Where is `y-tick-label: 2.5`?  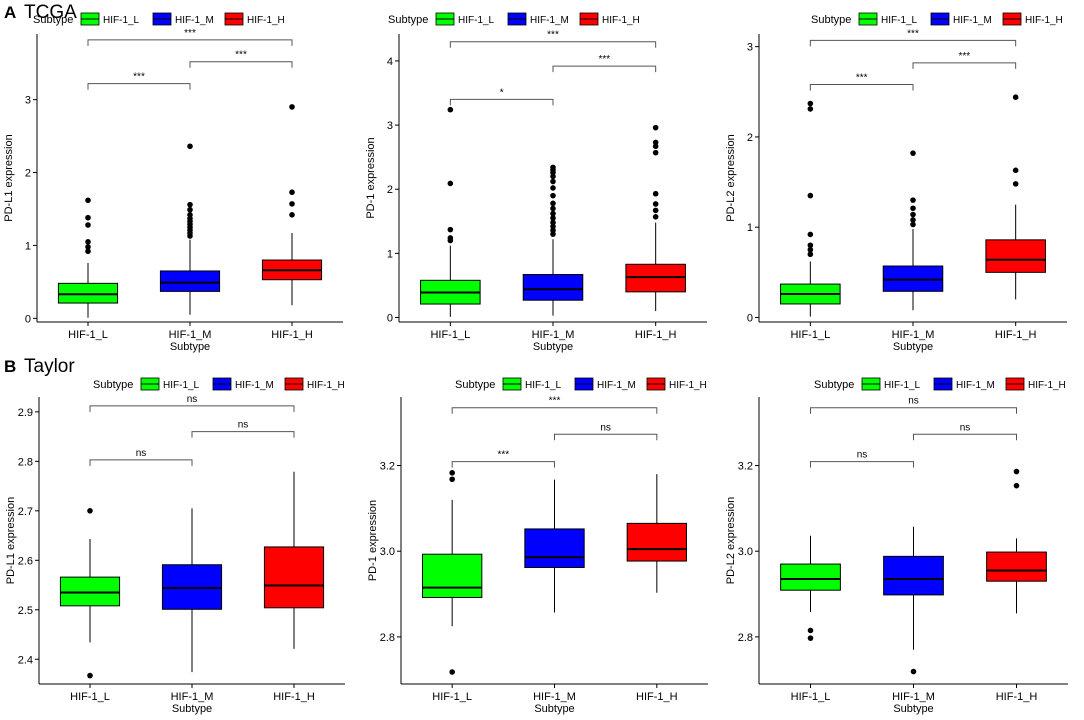 y-tick-label: 2.5 is located at coordinates (25, 611).